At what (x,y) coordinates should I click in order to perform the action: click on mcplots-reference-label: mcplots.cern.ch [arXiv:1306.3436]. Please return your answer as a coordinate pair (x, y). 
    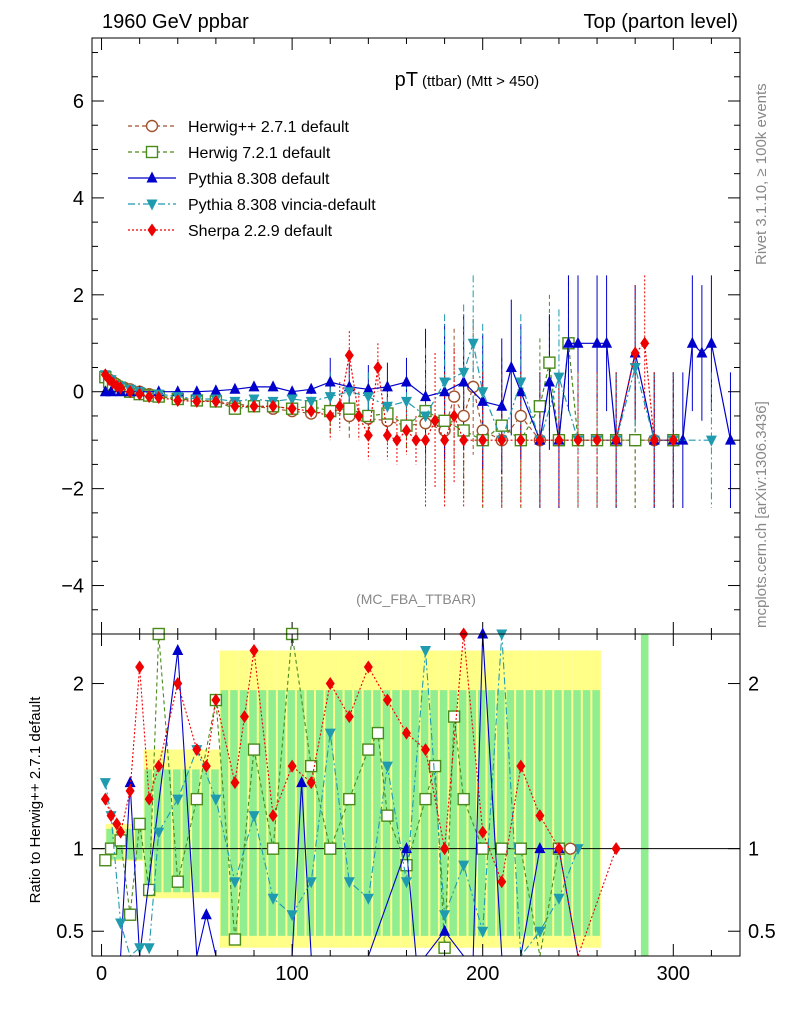
    Looking at the image, I should click on (761, 514).